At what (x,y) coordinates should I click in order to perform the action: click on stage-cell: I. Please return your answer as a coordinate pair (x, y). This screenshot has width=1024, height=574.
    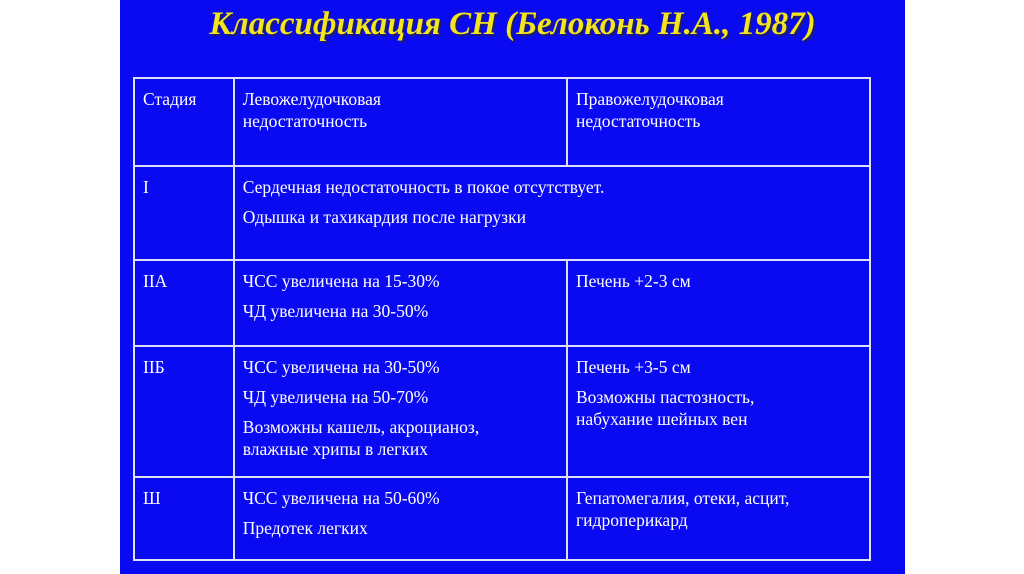
    Looking at the image, I should click on (184, 213).